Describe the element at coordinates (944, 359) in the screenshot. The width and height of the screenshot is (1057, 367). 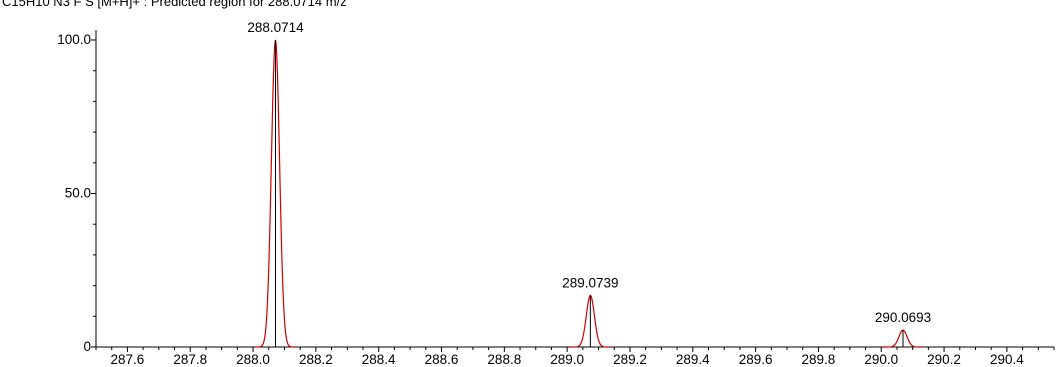
I see `x-tick-label: 290.2` at that location.